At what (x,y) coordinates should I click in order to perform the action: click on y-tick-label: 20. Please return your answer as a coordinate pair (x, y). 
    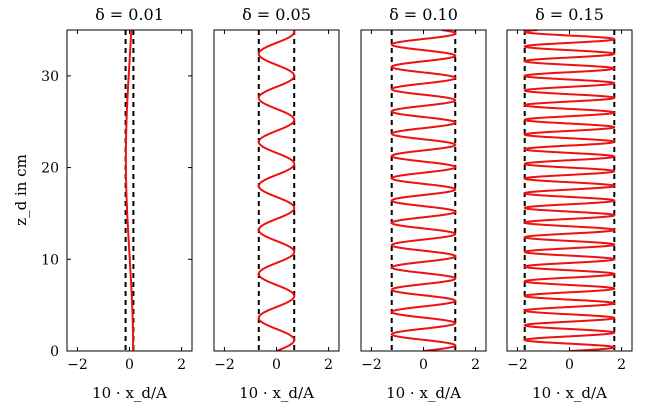
    Looking at the image, I should click on (50, 169).